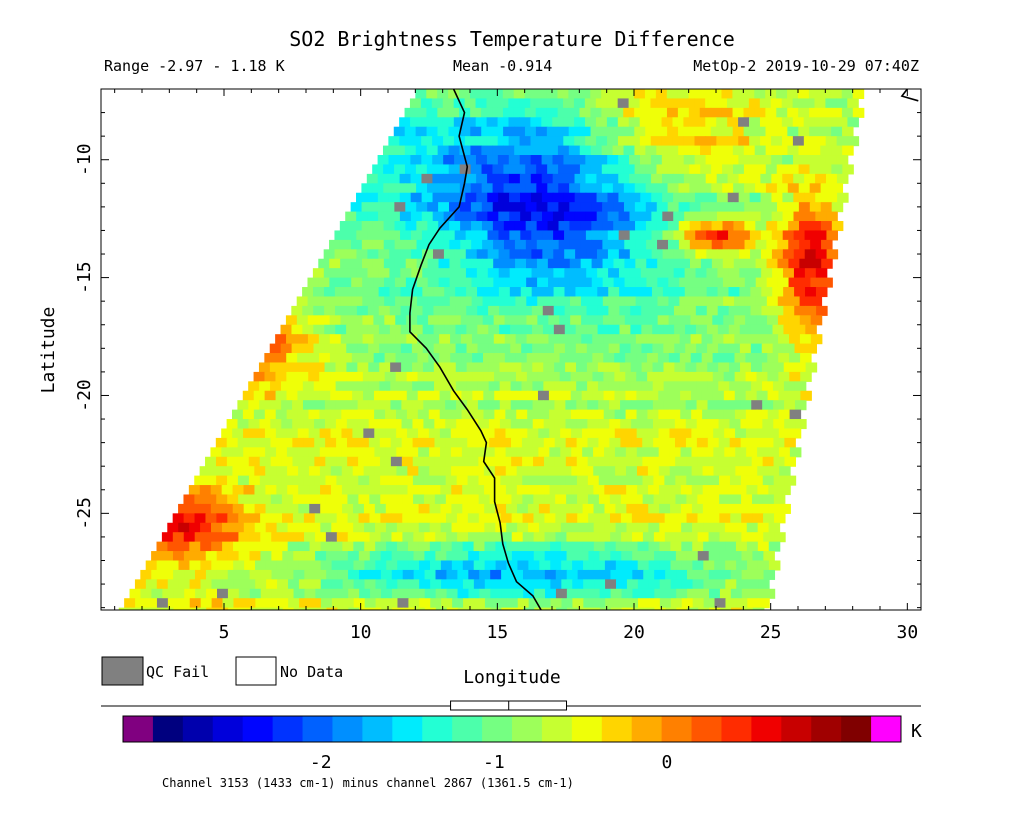 This screenshot has width=1024, height=813. I want to click on x-tick-label: 30, so click(907, 632).